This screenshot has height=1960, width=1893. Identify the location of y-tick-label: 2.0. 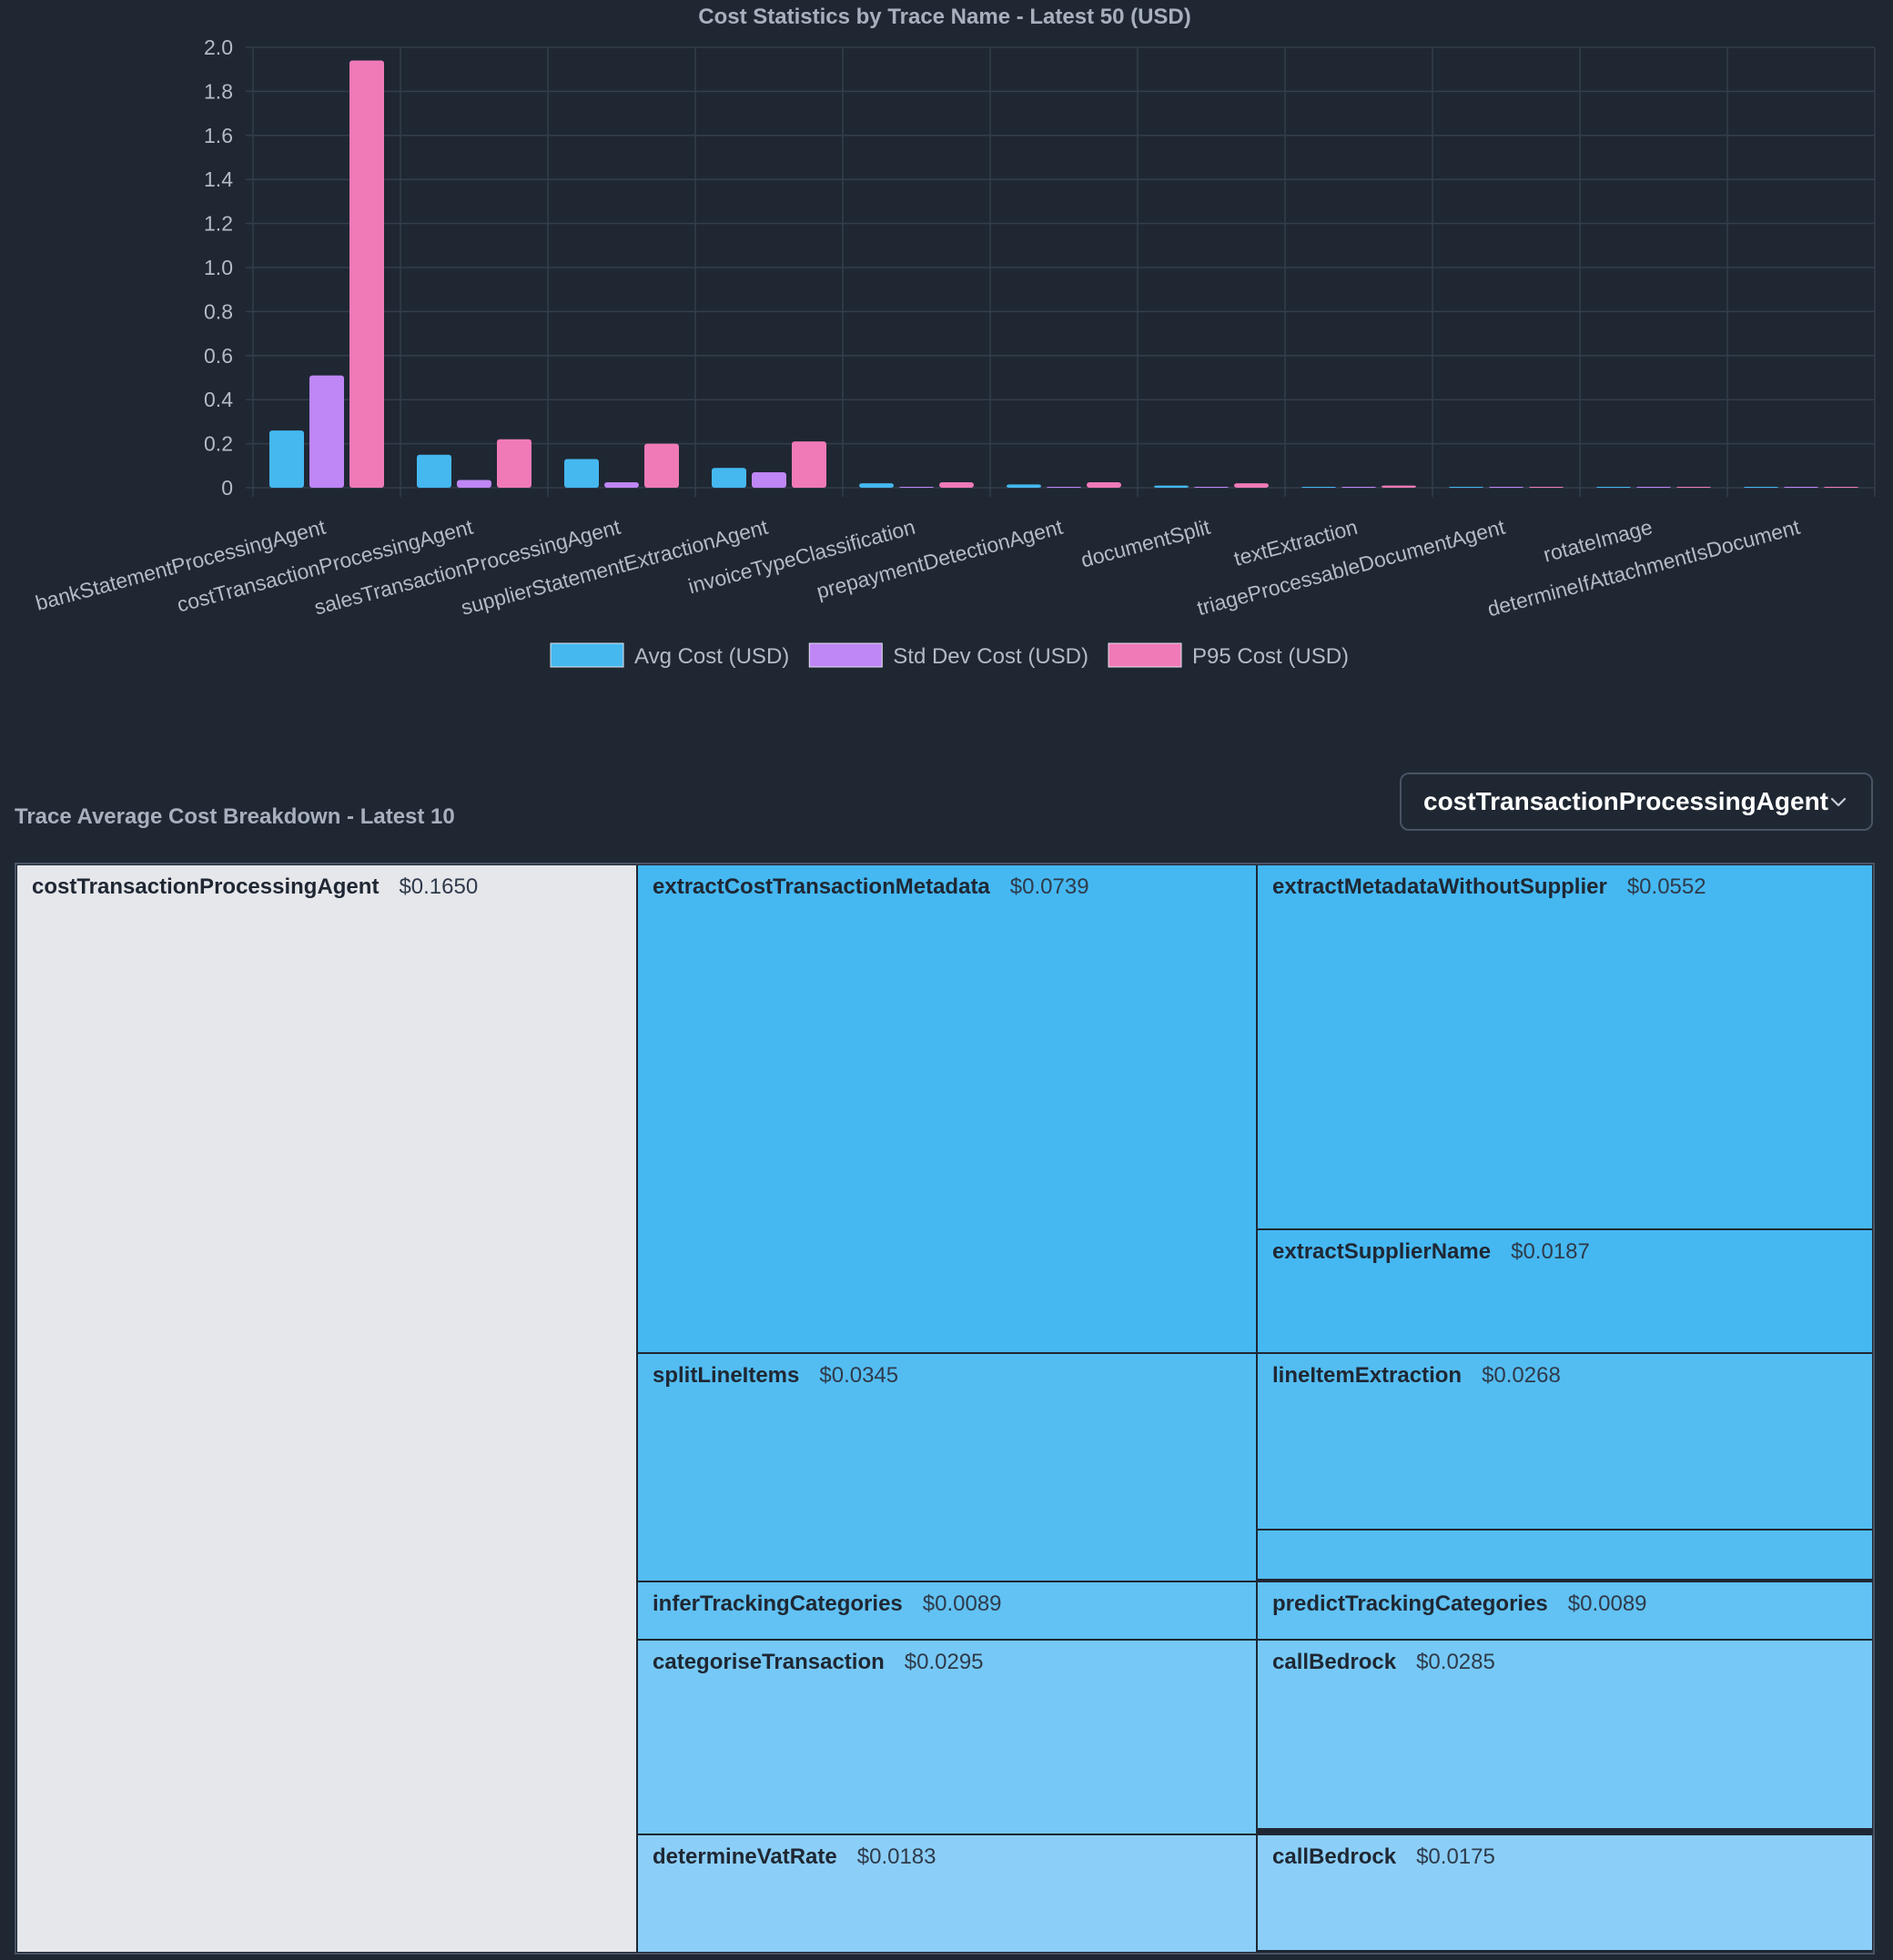
(218, 47).